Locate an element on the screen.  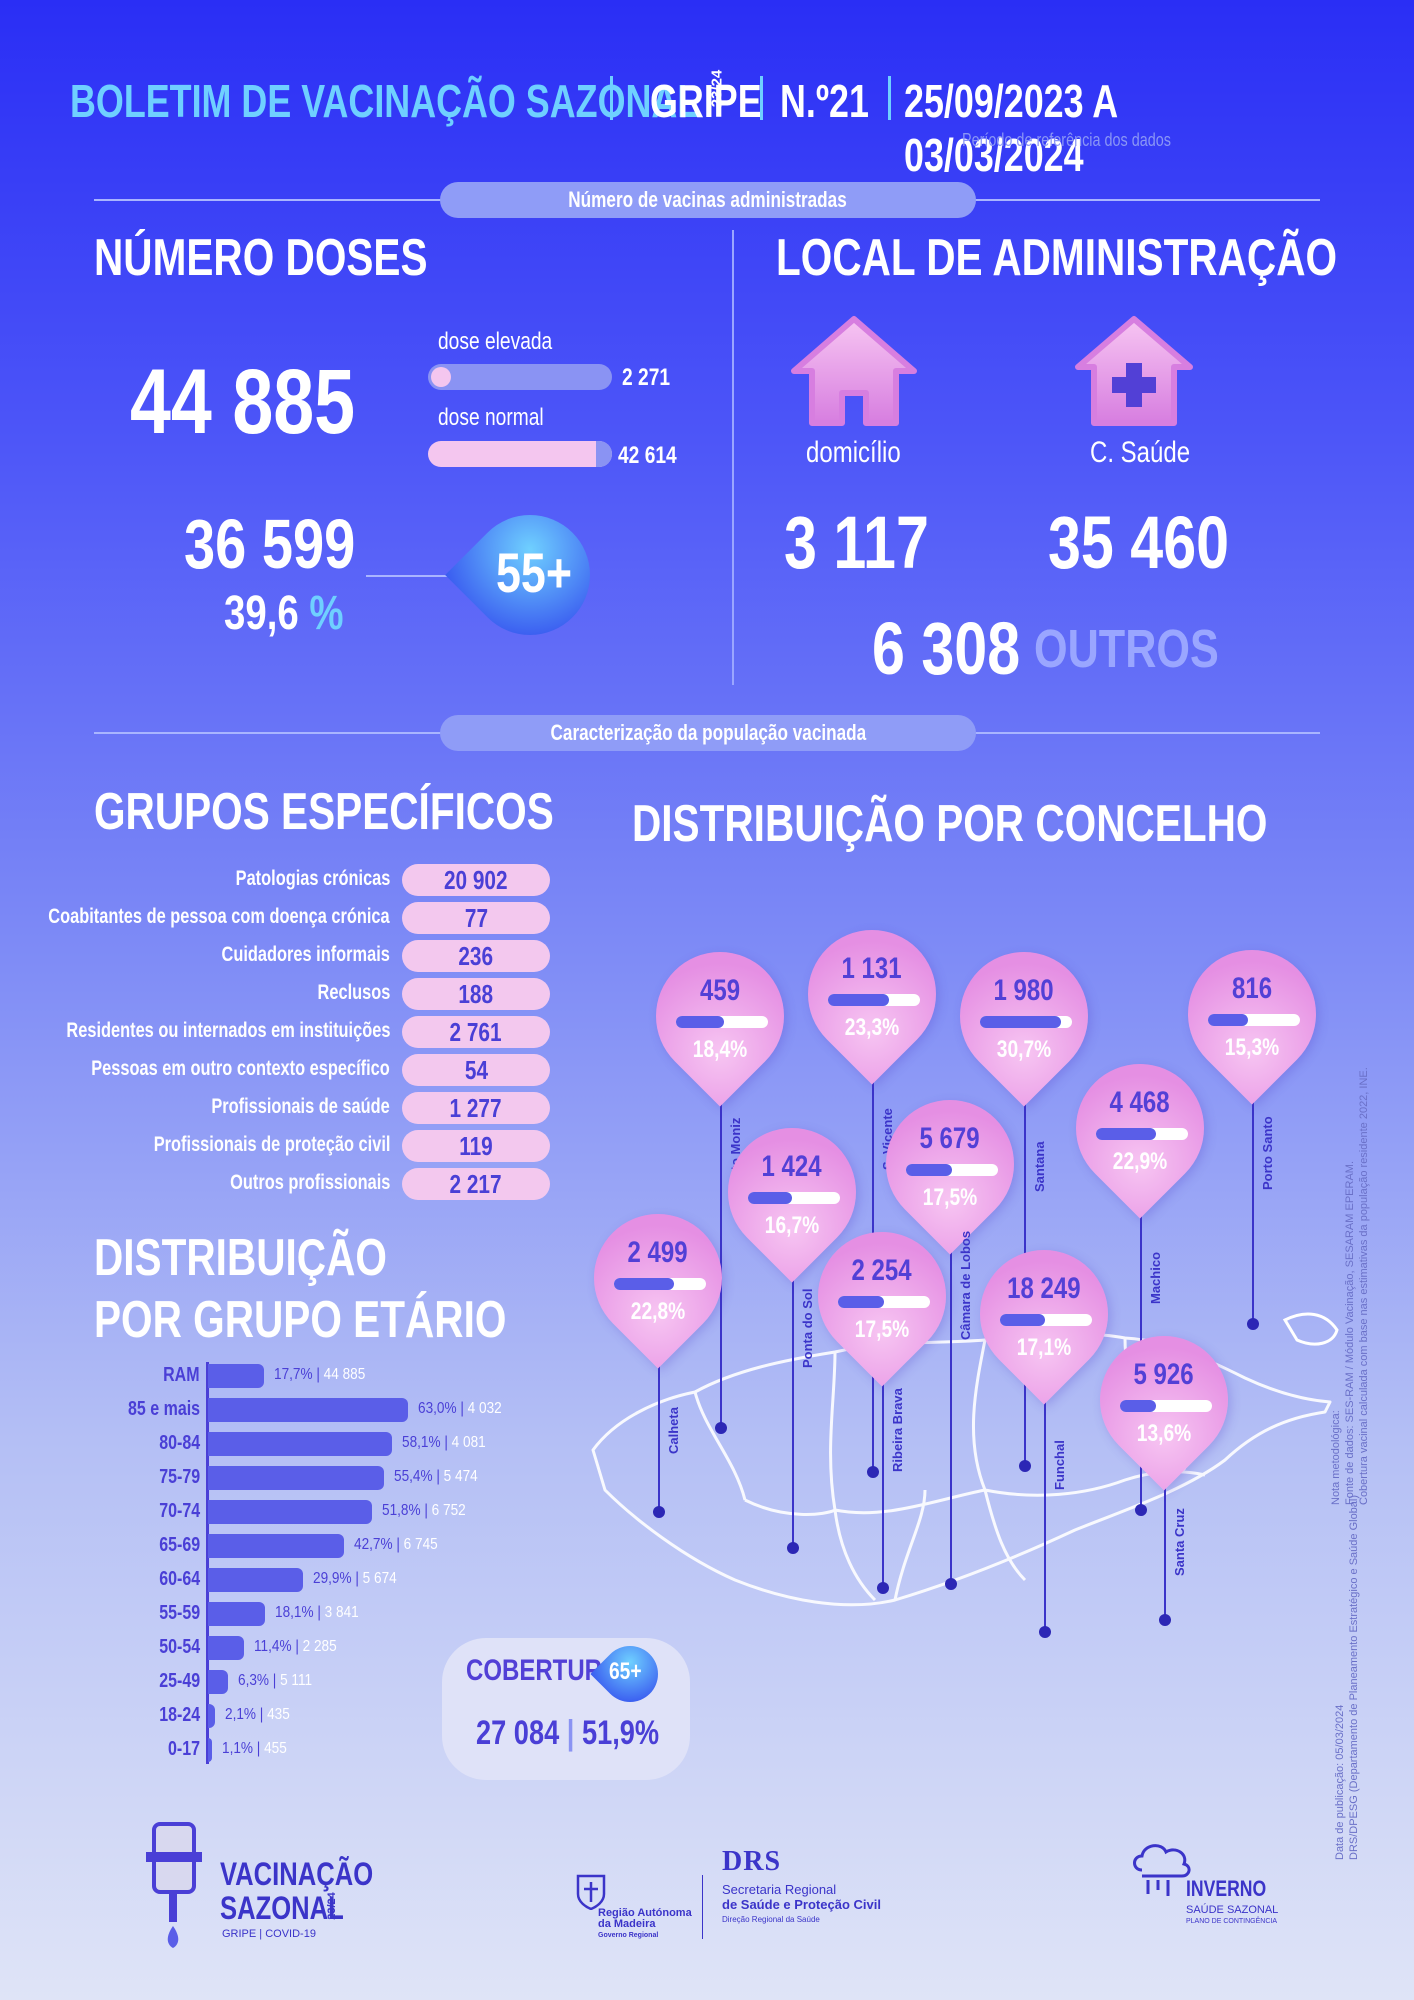
doses-total: 44 885 is located at coordinates (243, 402).